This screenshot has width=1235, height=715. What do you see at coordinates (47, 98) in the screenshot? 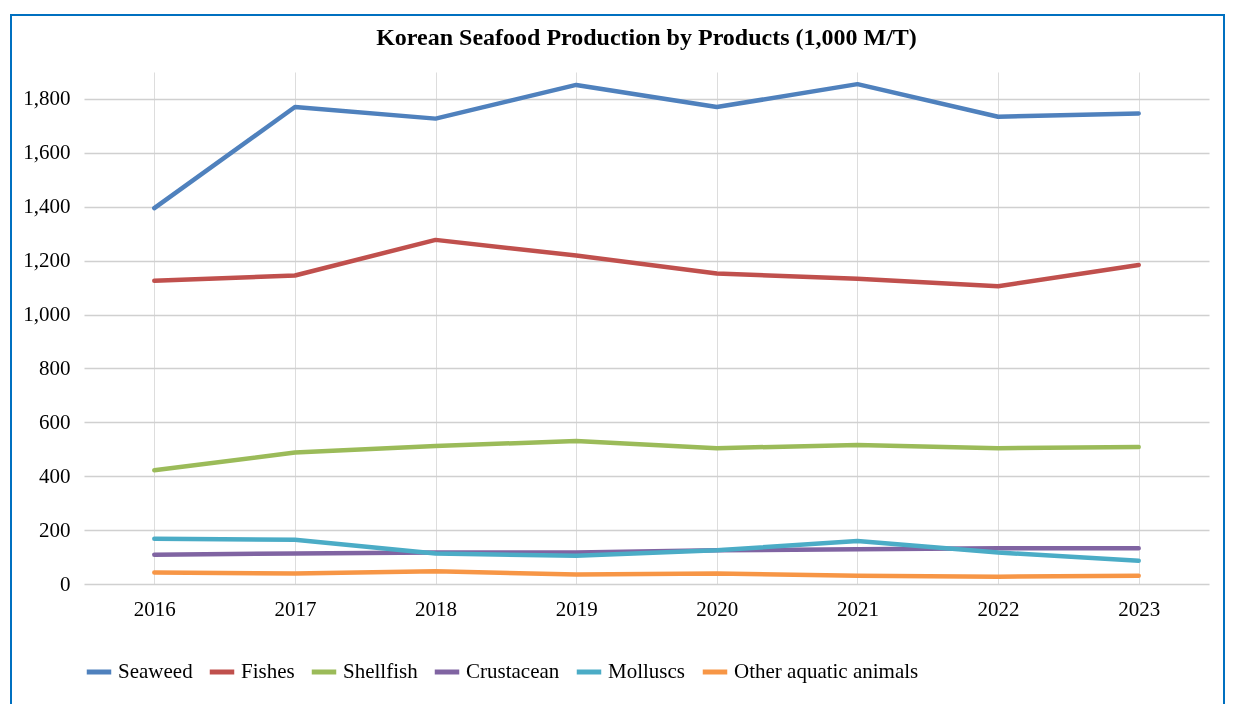
I see `y-tick-label: 1,800` at bounding box center [47, 98].